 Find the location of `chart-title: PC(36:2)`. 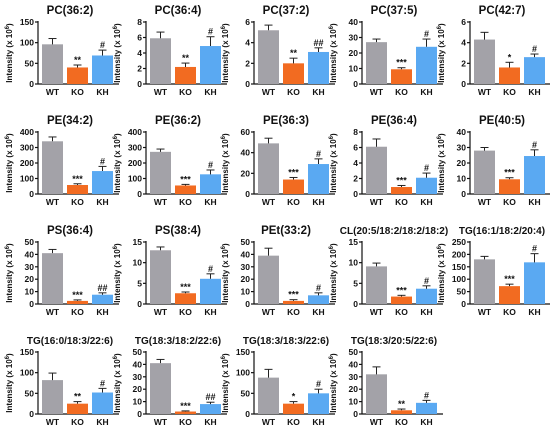

chart-title: PC(36:2) is located at coordinates (70, 11).